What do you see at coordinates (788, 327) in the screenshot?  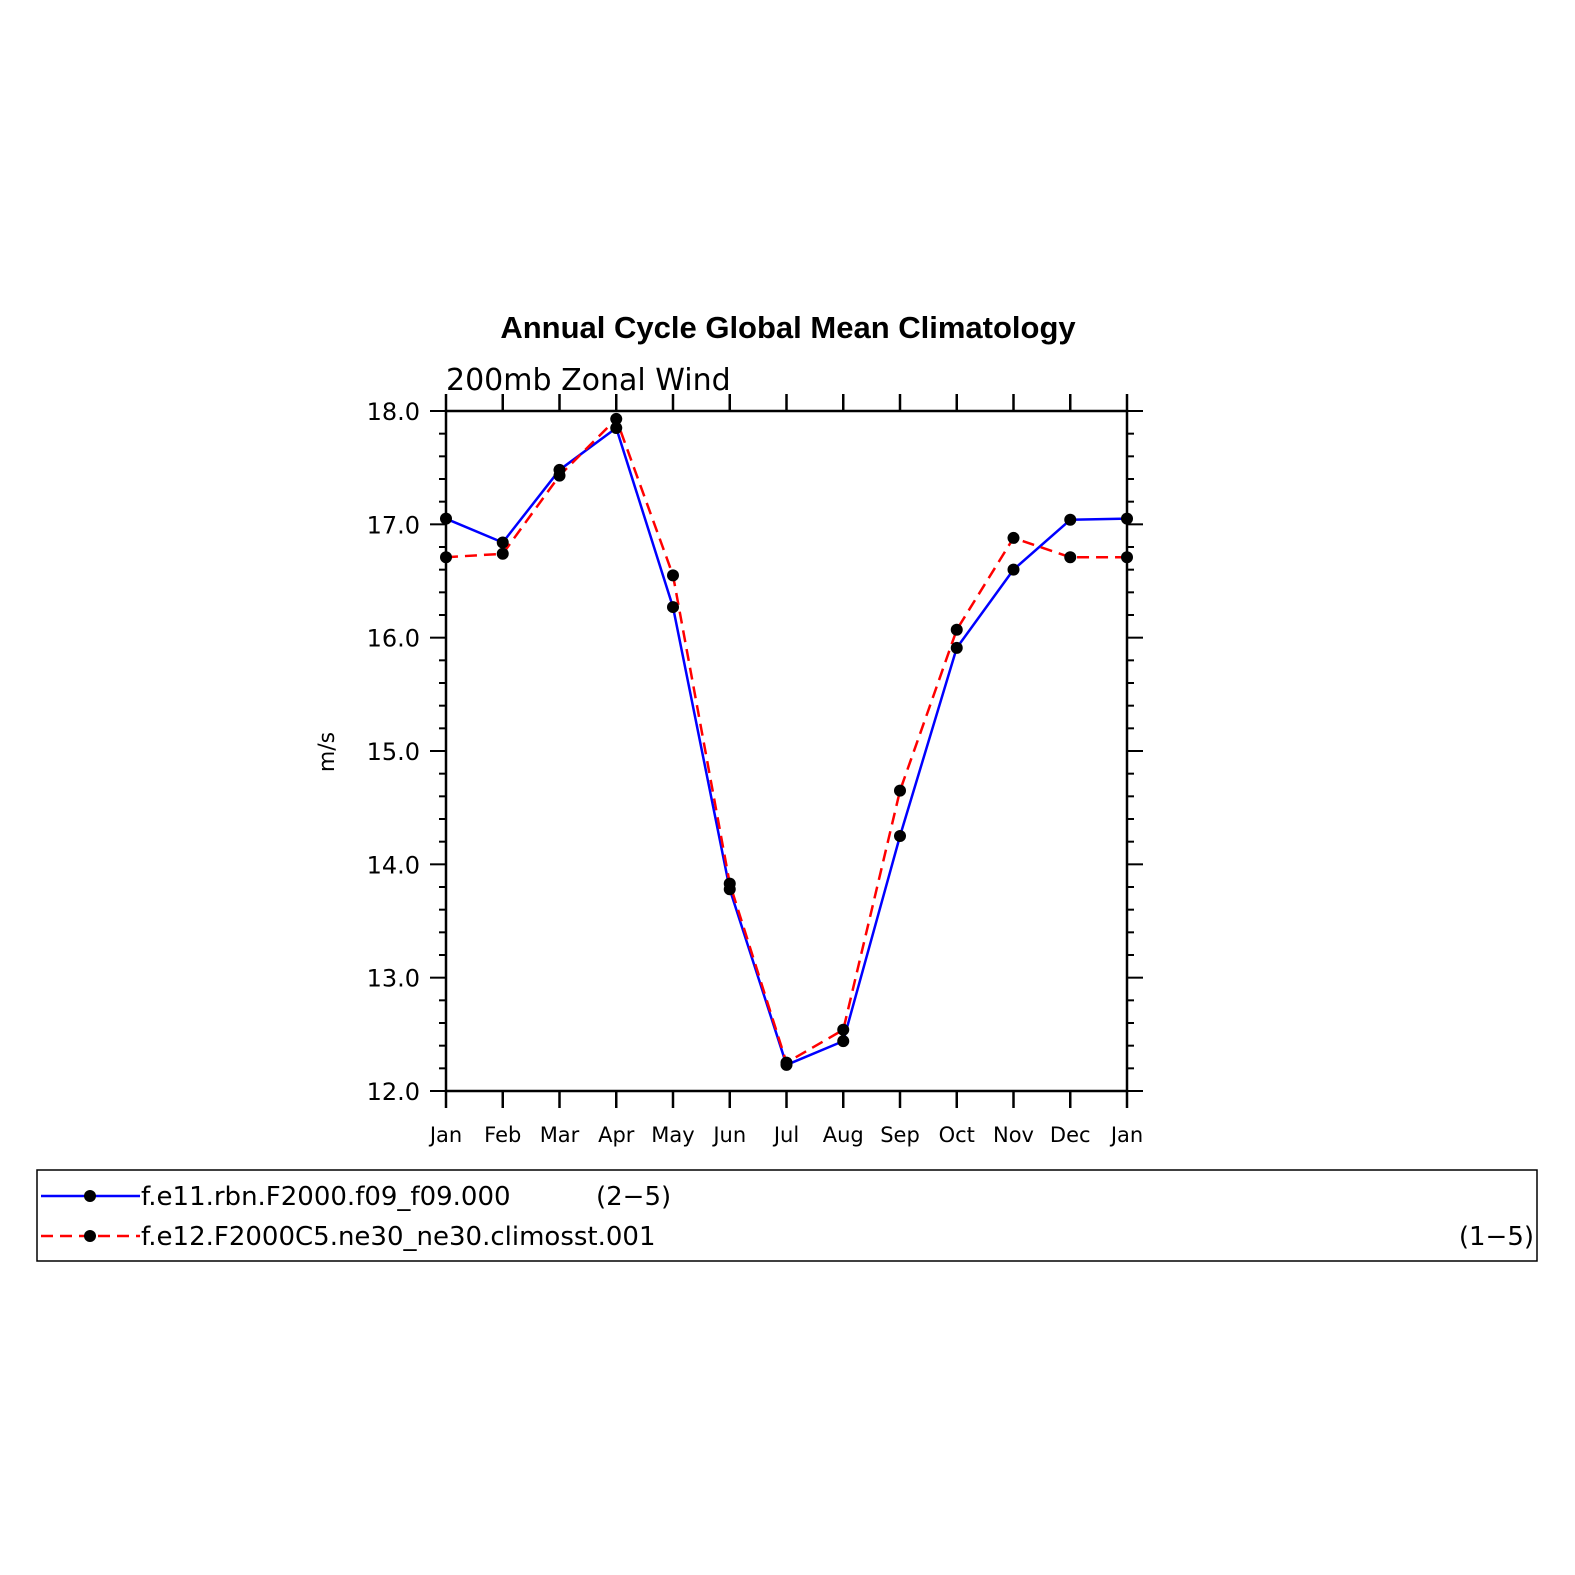 I see `chart-title: Annual Cycle Global Mean Climatology` at bounding box center [788, 327].